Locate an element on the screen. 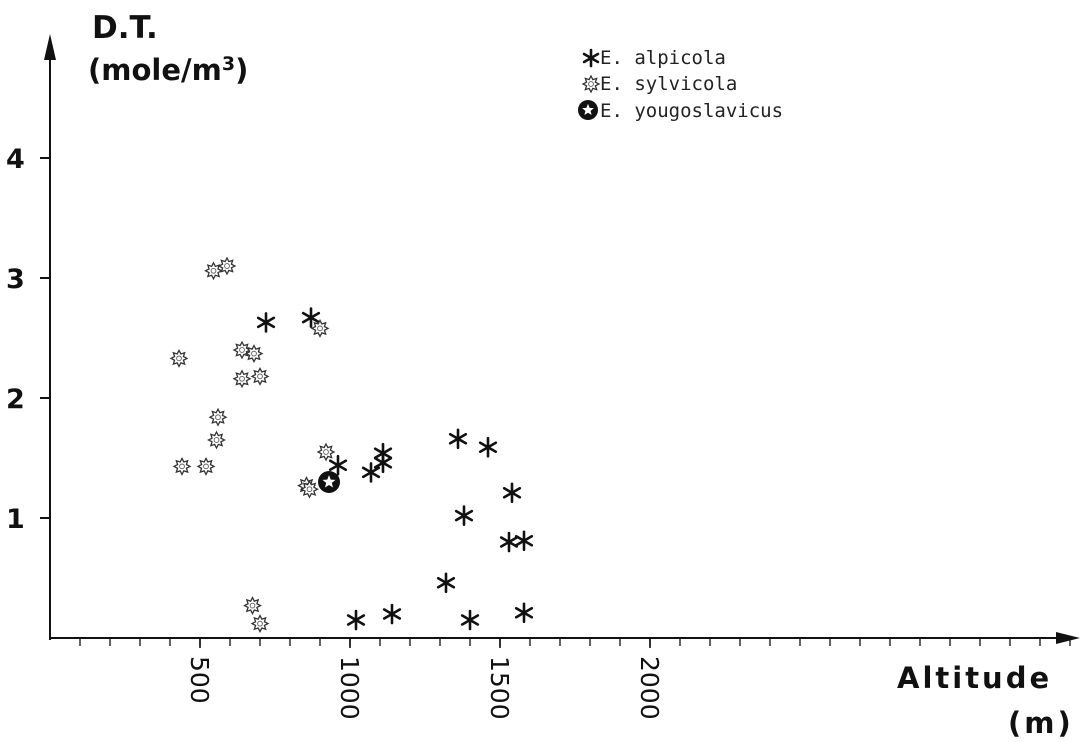 The image size is (1083, 742). x-tick-label: 2000 is located at coordinates (649, 688).